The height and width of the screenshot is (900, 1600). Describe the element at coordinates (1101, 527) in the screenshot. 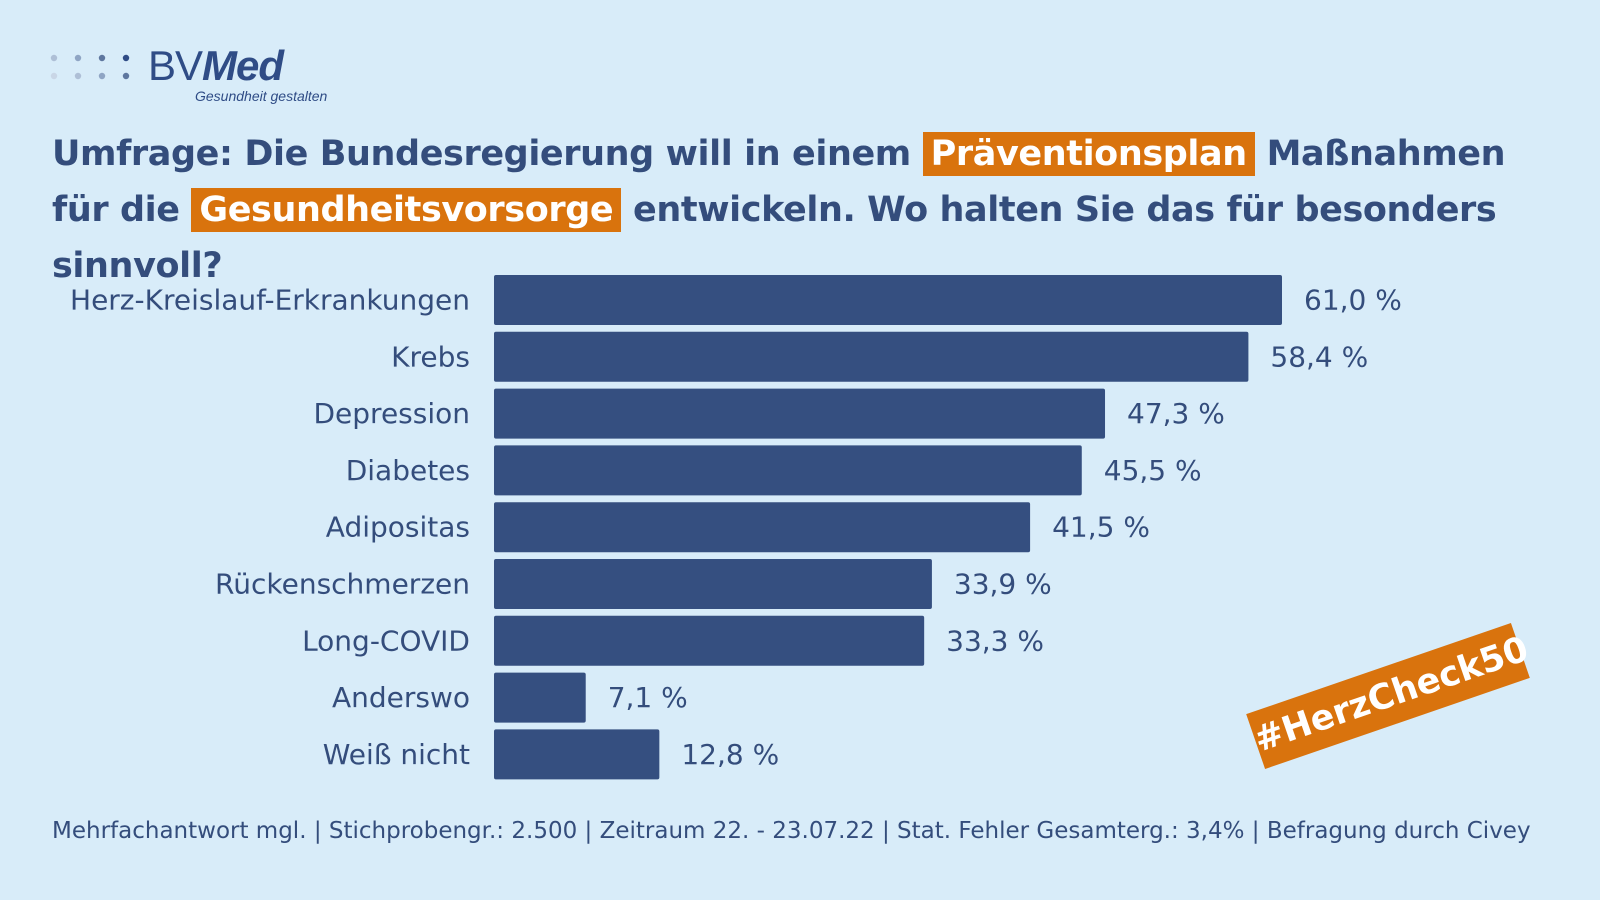

I see `value-label: 41,5 %` at that location.